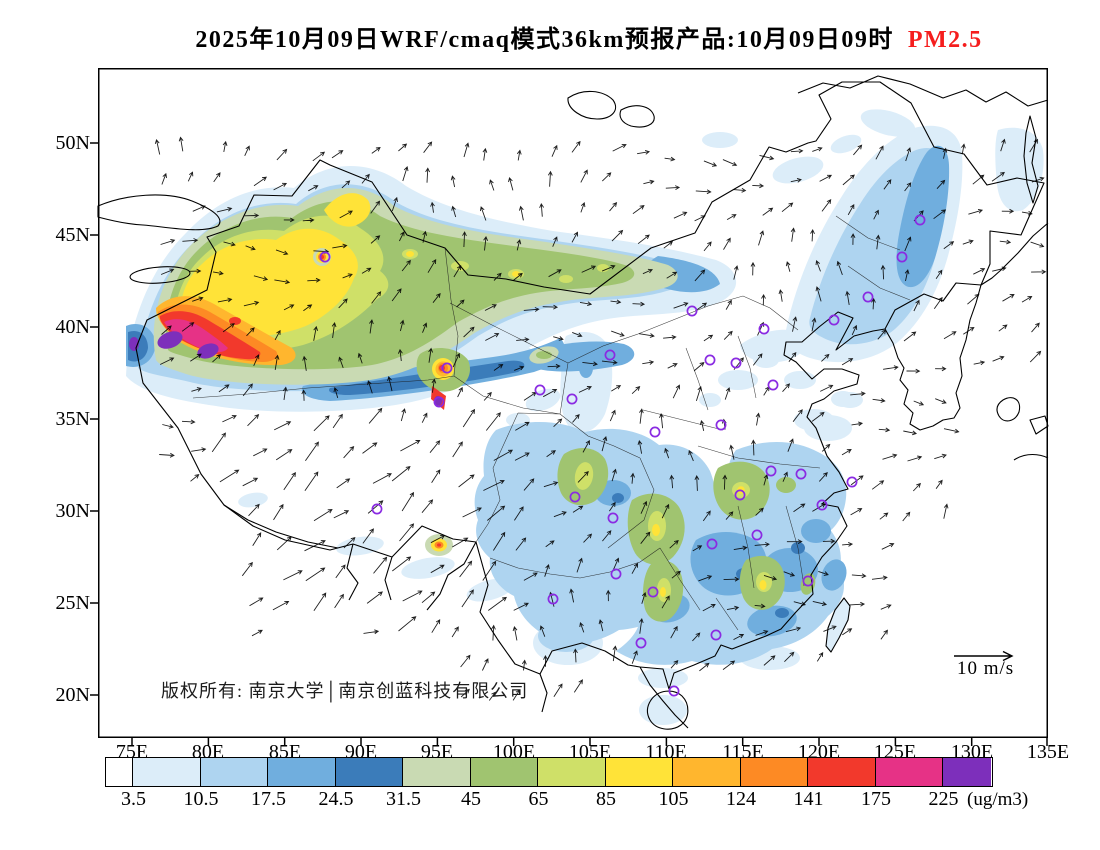 This screenshot has width=1100, height=850. What do you see at coordinates (741, 799) in the screenshot?
I see `colorbar-tick-label: 124` at bounding box center [741, 799].